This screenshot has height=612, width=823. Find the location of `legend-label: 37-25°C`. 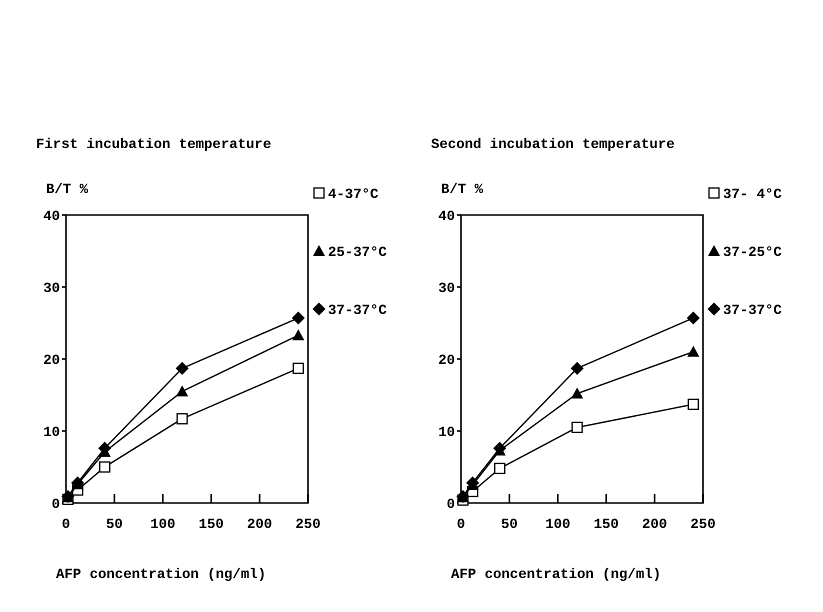

legend-label: 37-25°C is located at coordinates (752, 253).